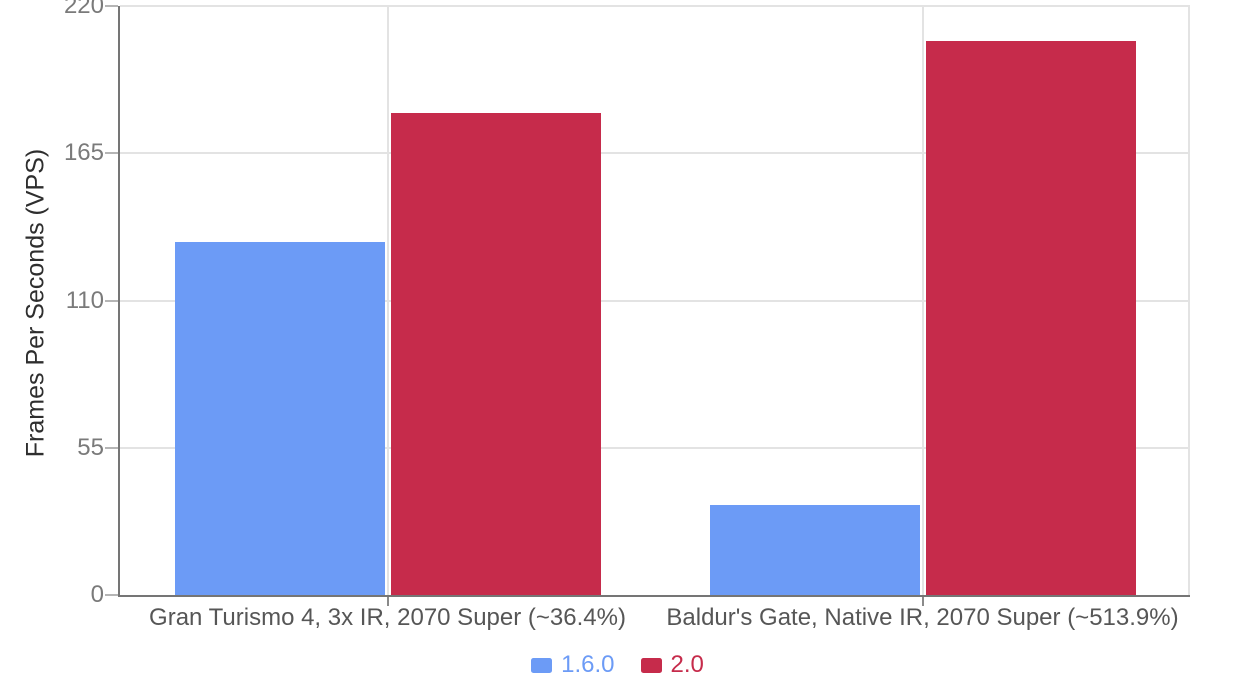 The width and height of the screenshot is (1235, 695). What do you see at coordinates (588, 664) in the screenshot?
I see `legend-label: 1.6.0` at bounding box center [588, 664].